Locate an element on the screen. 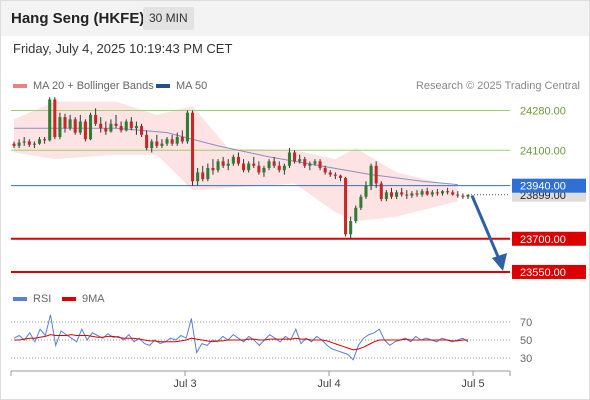  rsi-series-9ma is located at coordinates (241, 342).